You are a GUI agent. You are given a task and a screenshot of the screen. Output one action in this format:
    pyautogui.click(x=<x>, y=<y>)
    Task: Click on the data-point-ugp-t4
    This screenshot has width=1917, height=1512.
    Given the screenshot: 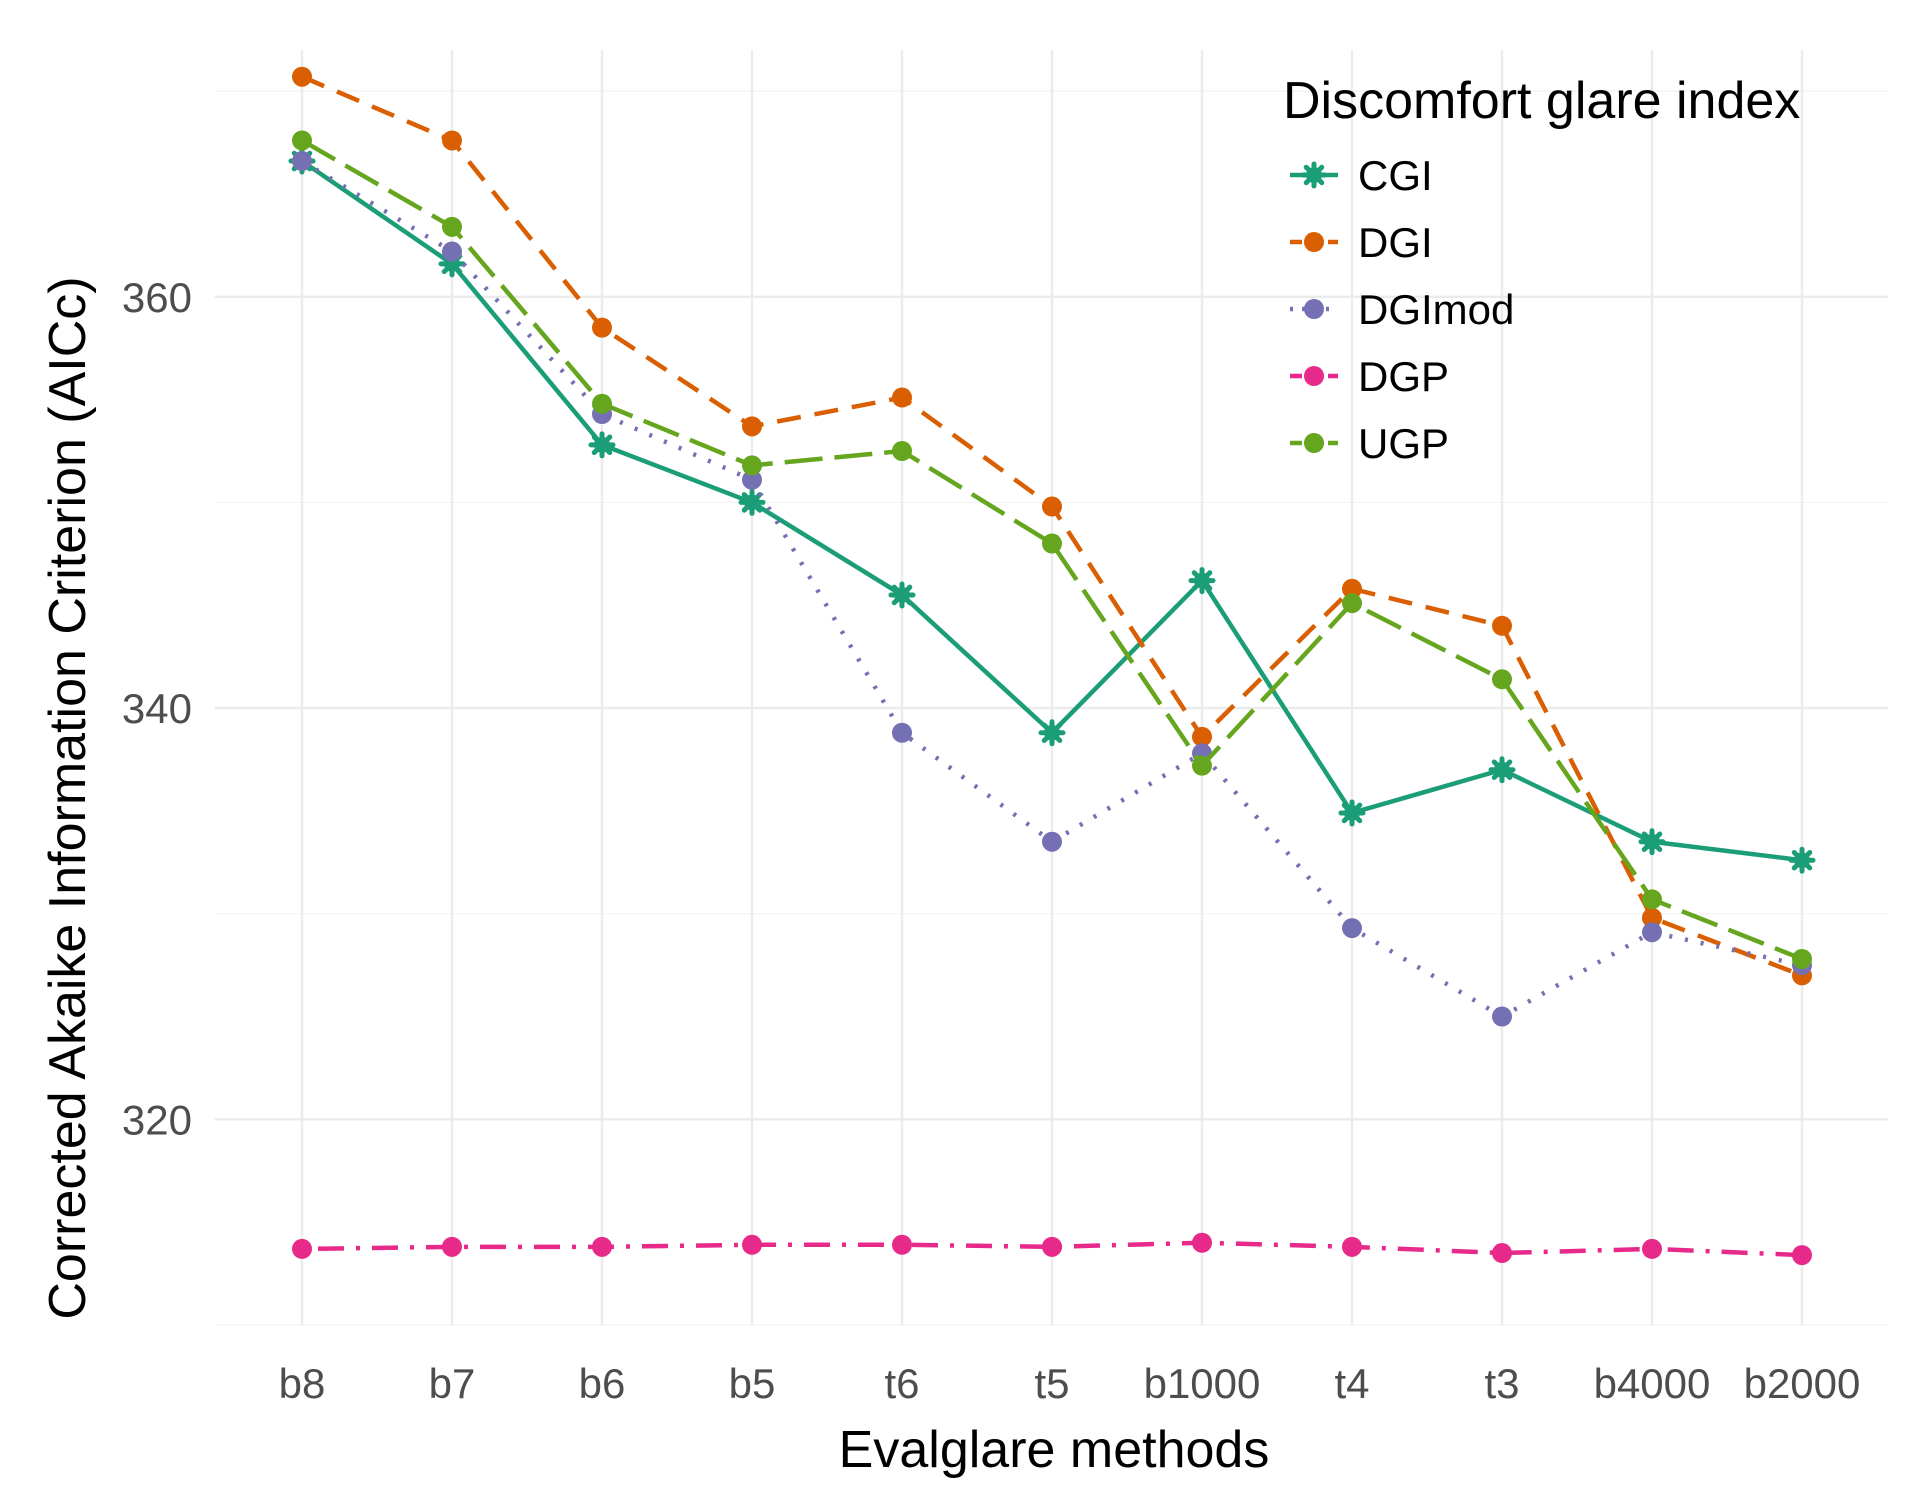 What is the action you would take?
    pyautogui.click(x=1352, y=603)
    